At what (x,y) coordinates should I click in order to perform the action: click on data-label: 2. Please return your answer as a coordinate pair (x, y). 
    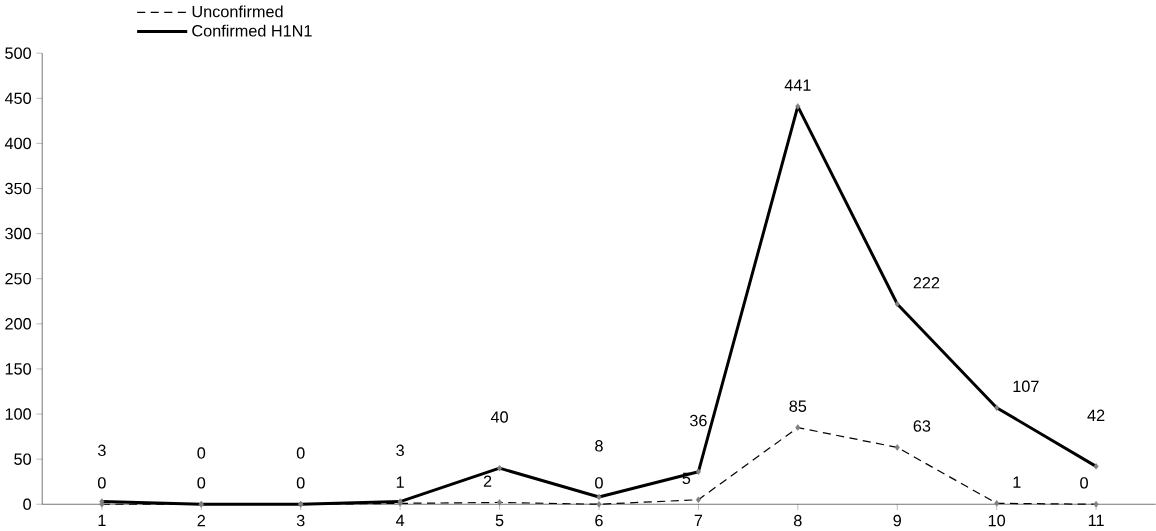
    Looking at the image, I should click on (487, 481).